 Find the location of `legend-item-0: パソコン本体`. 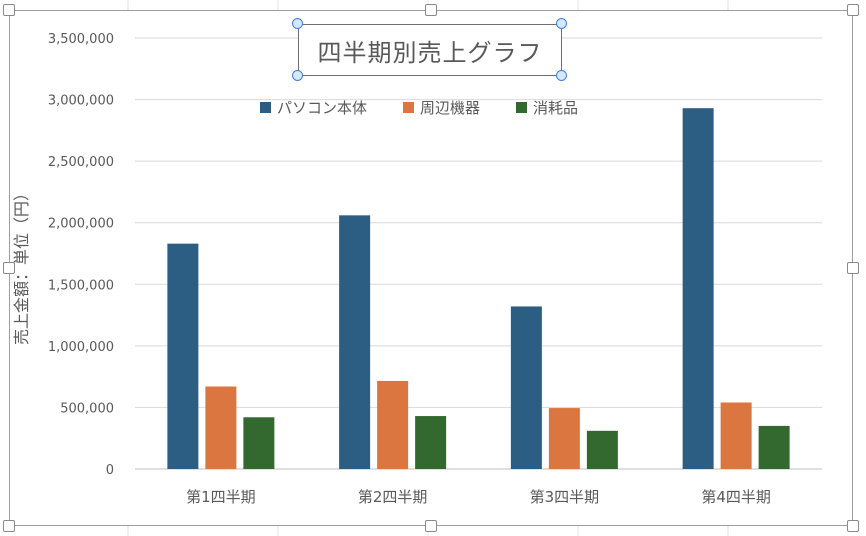

legend-item-0: パソコン本体 is located at coordinates (313, 107).